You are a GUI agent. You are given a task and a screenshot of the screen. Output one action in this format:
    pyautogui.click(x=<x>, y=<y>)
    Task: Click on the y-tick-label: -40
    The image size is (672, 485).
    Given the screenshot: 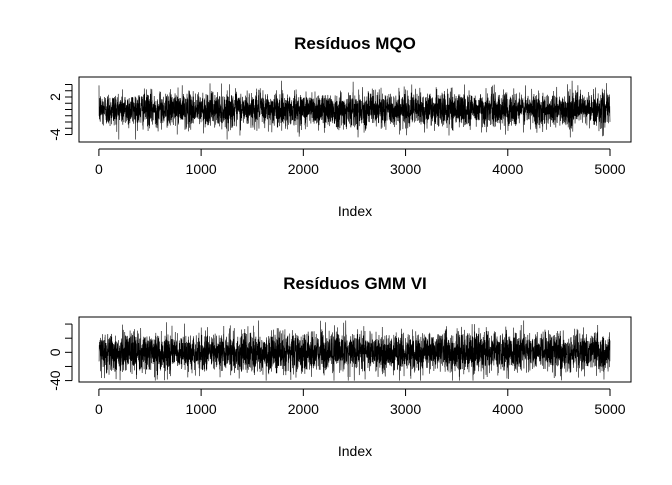 What is the action you would take?
    pyautogui.click(x=55, y=380)
    